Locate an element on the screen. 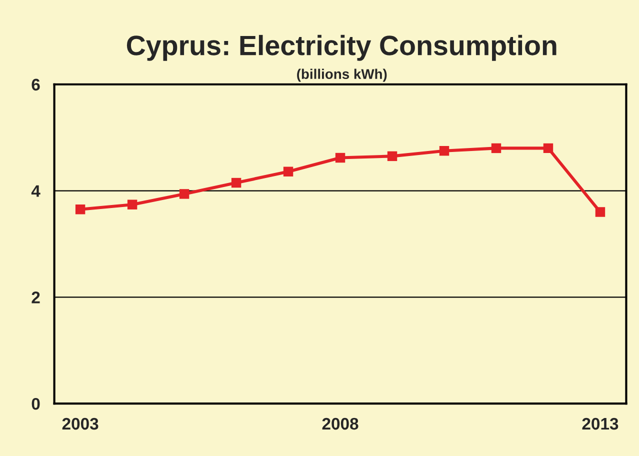 This screenshot has width=639, height=456. y-tick-label: 0 is located at coordinates (36, 404).